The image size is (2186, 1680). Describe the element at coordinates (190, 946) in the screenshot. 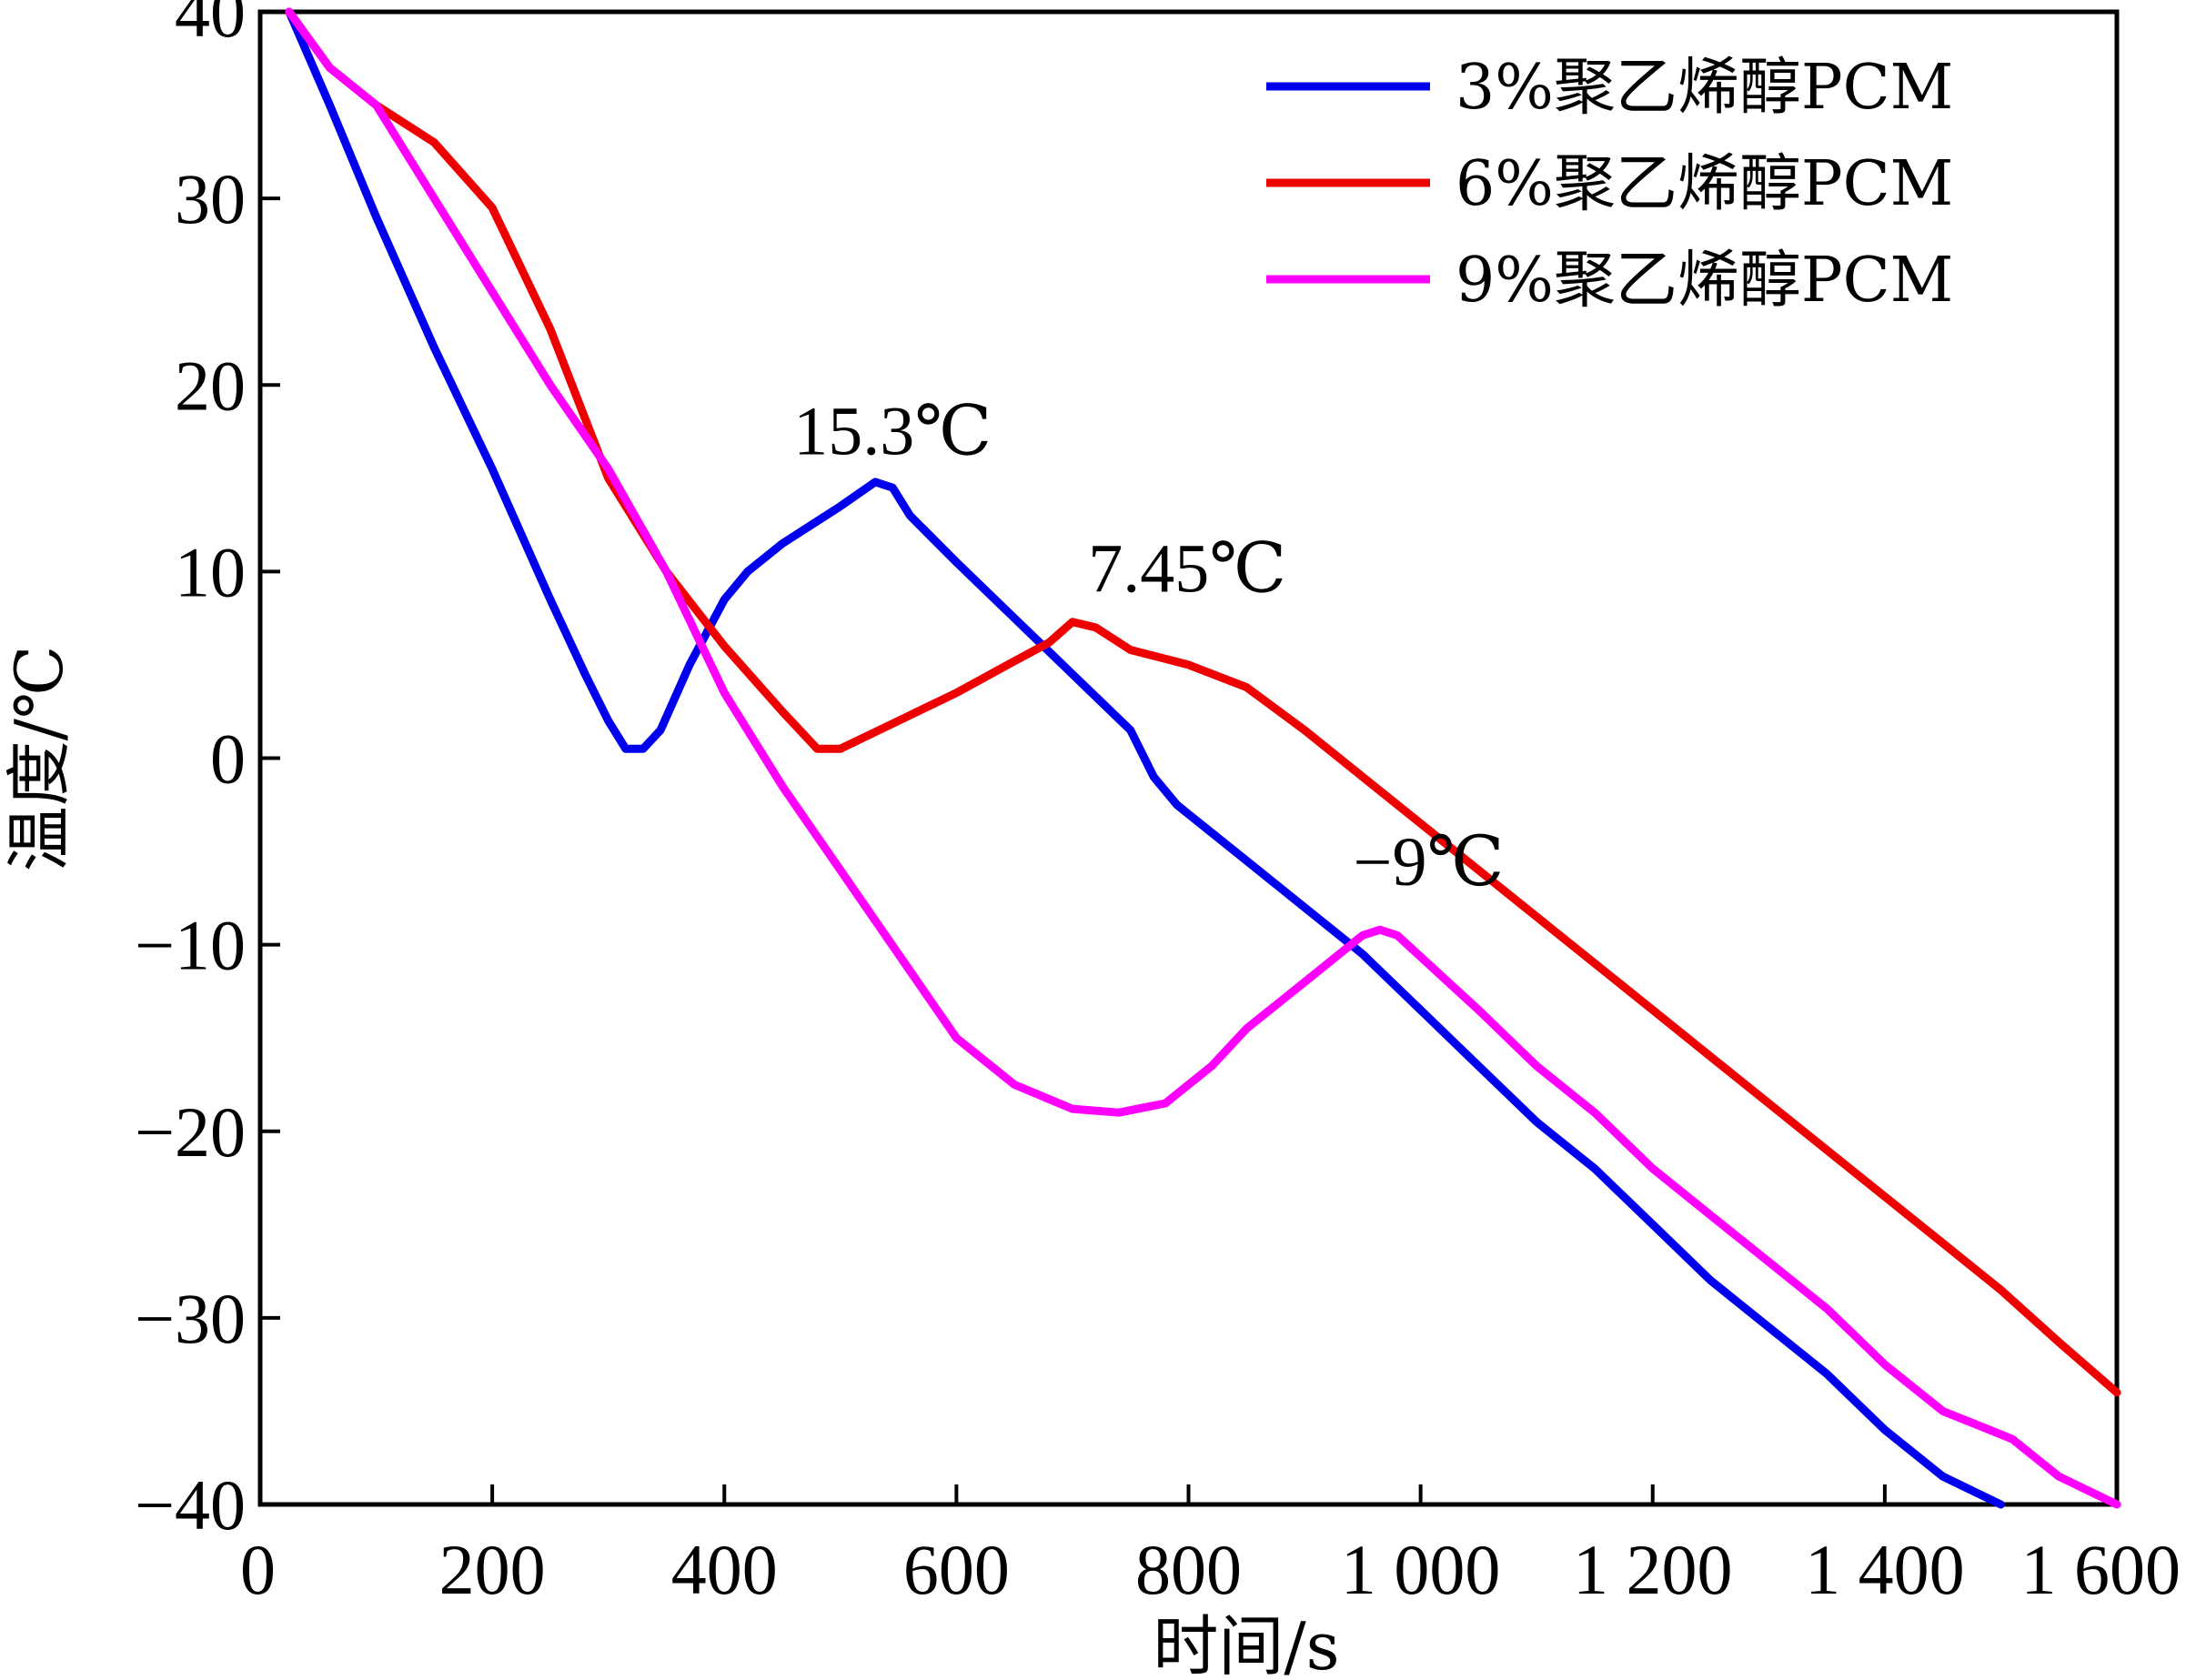

I see `y-tick-label: −10` at that location.